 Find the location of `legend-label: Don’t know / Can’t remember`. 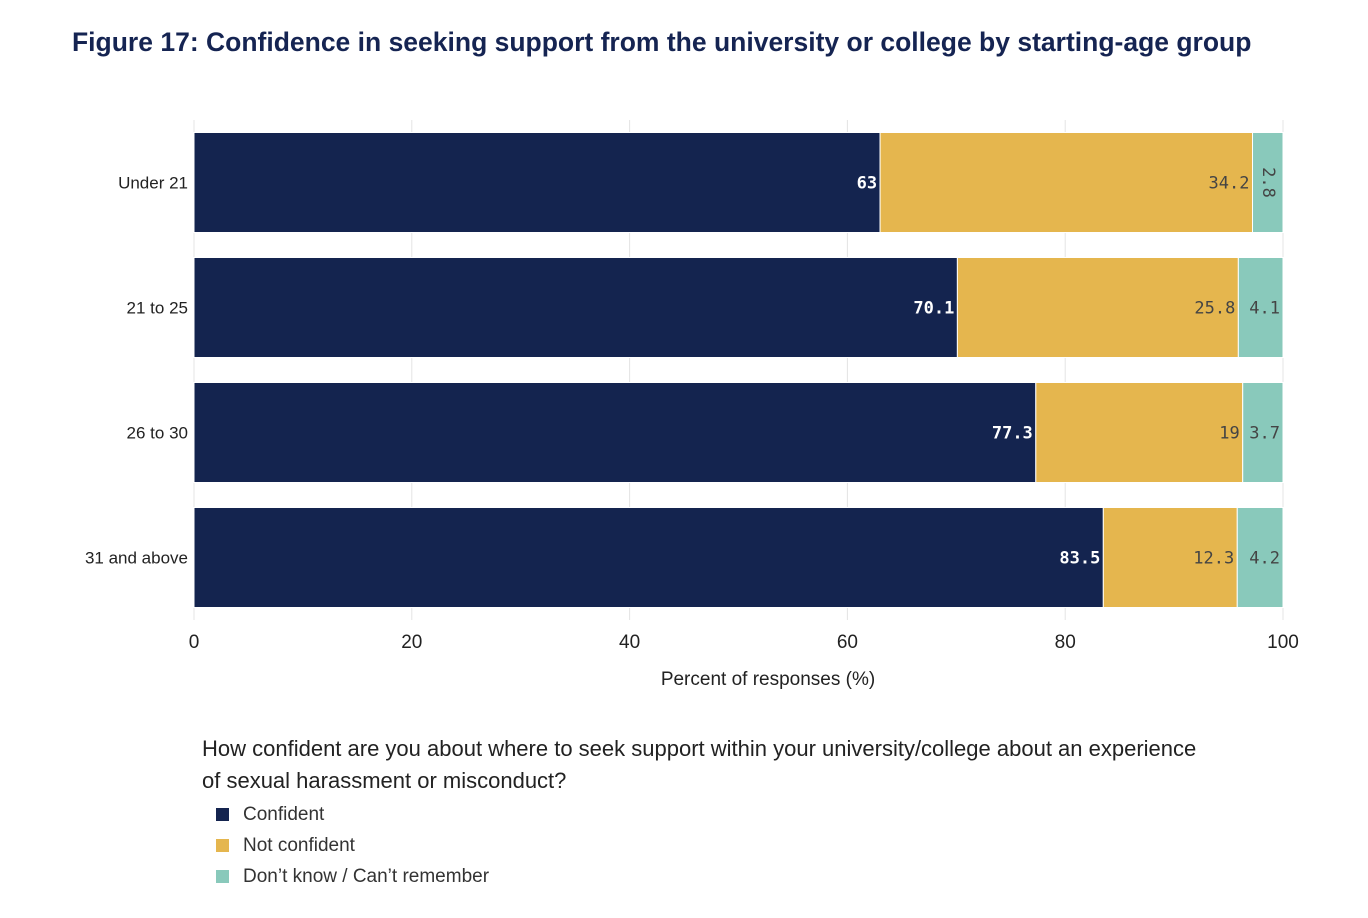

legend-label: Don’t know / Can’t remember is located at coordinates (366, 876).